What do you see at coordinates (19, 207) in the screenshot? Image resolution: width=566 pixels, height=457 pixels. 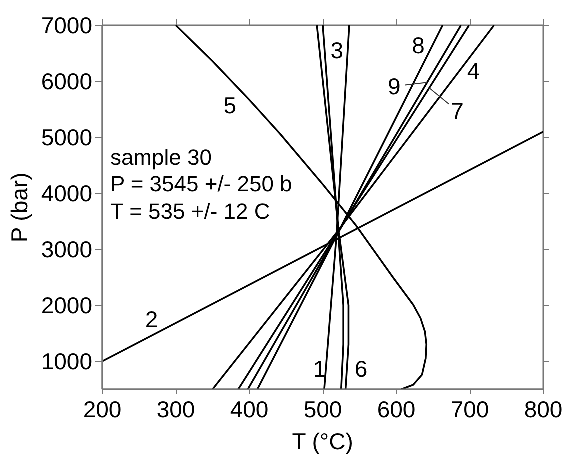 I see `y-axis-title: P (bar)` at bounding box center [19, 207].